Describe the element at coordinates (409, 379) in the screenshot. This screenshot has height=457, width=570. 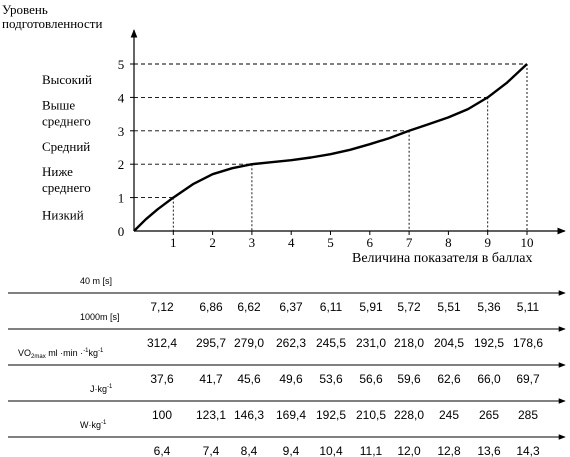
I see `scale-value: 59,6` at that location.